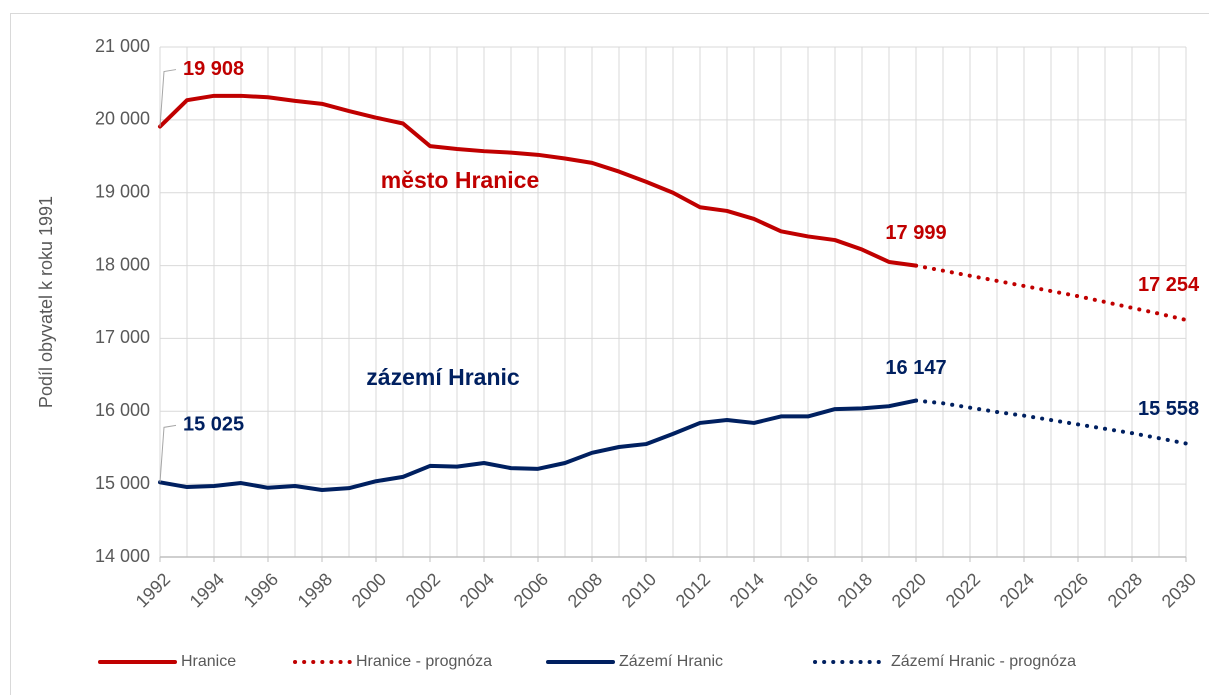 This screenshot has width=1209, height=695. I want to click on legend-label: Zázemí Hranic - prognóza, so click(983, 661).